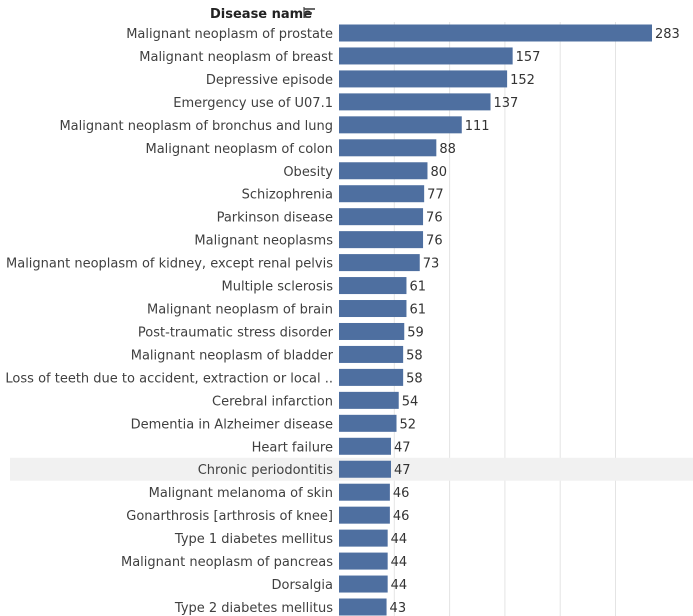 This screenshot has height=616, width=693. What do you see at coordinates (275, 218) in the screenshot?
I see `category-label: Parkinson disease` at bounding box center [275, 218].